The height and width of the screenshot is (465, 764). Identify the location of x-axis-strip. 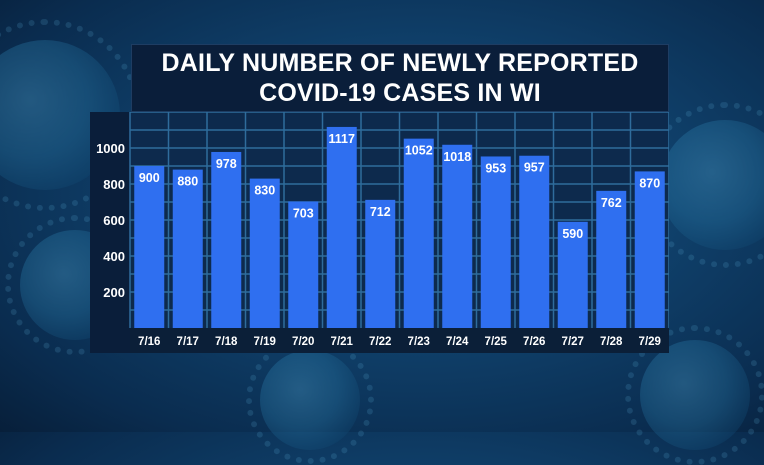
(399, 340).